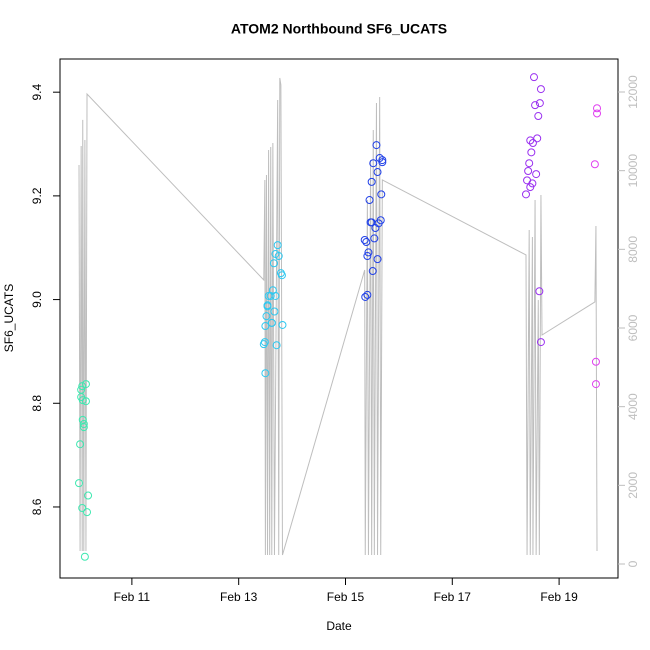  I want to click on y-tick-label: 9.4, so click(37, 92).